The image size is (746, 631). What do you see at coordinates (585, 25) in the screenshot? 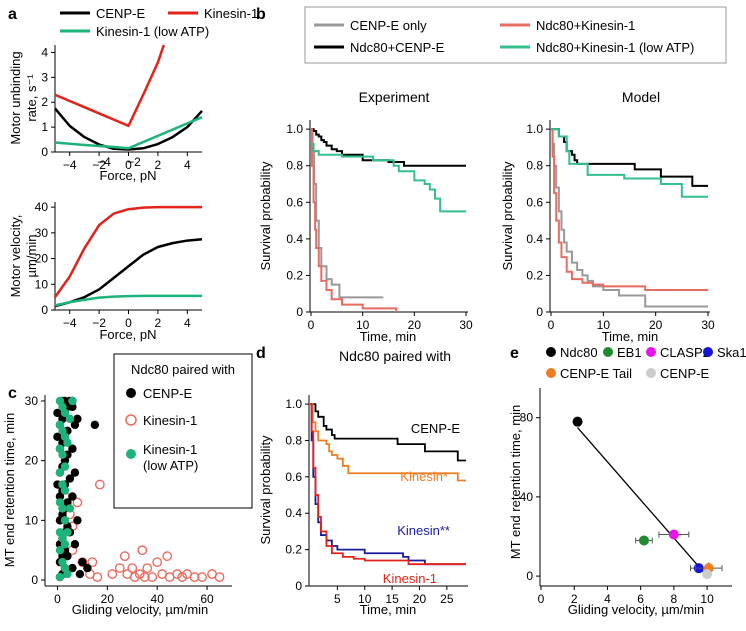
I see `legend-b-ndc80-kinesin1: Ndc80+Kinesin-1` at bounding box center [585, 25].